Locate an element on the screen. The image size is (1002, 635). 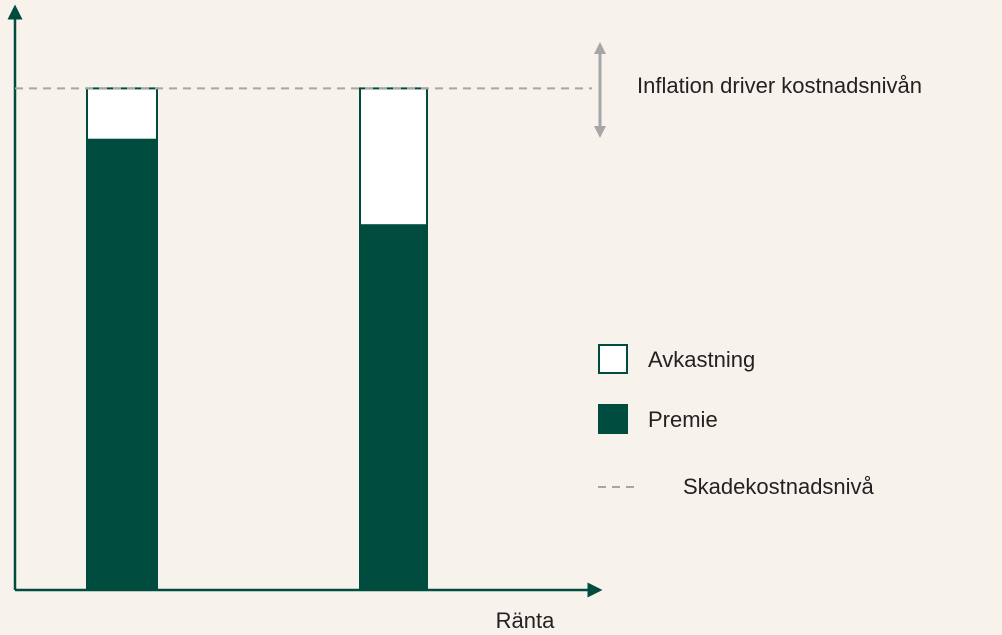
annotation: Inflation driver kostnadsnivån is located at coordinates (779, 85).